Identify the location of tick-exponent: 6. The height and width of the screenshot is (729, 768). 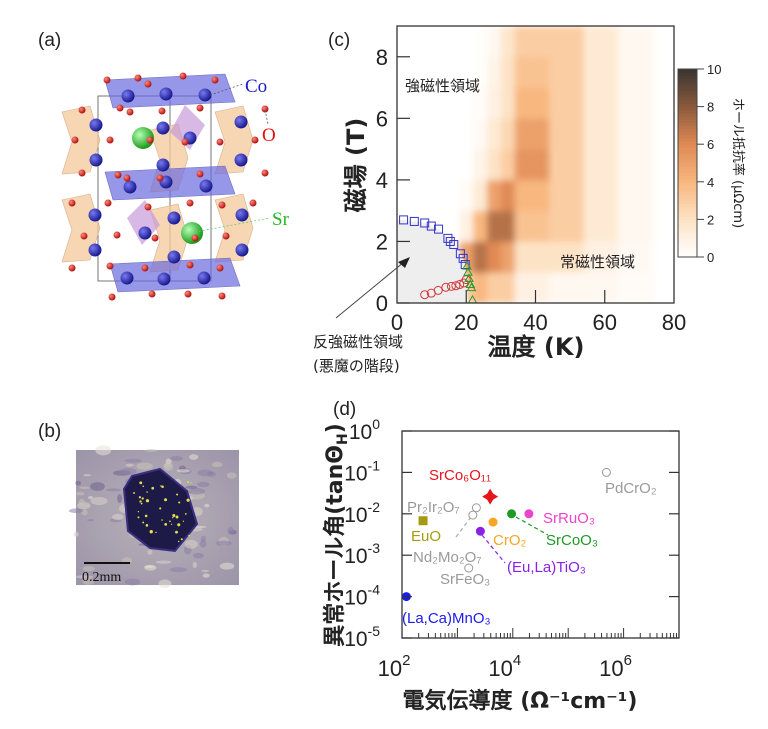
(628, 660).